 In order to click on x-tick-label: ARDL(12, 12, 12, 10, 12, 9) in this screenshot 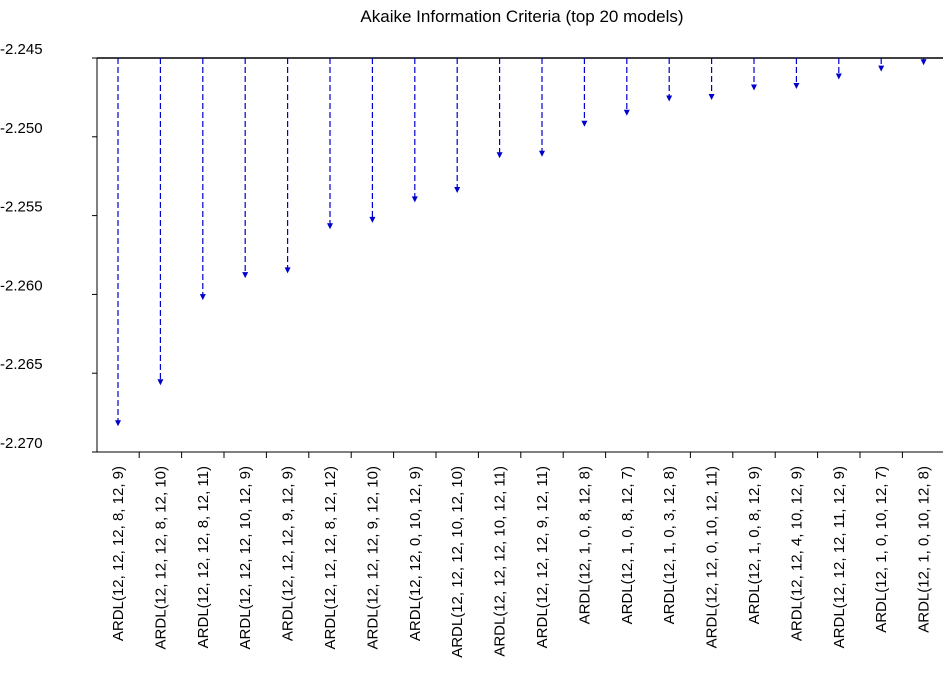, I will do `click(245, 557)`.